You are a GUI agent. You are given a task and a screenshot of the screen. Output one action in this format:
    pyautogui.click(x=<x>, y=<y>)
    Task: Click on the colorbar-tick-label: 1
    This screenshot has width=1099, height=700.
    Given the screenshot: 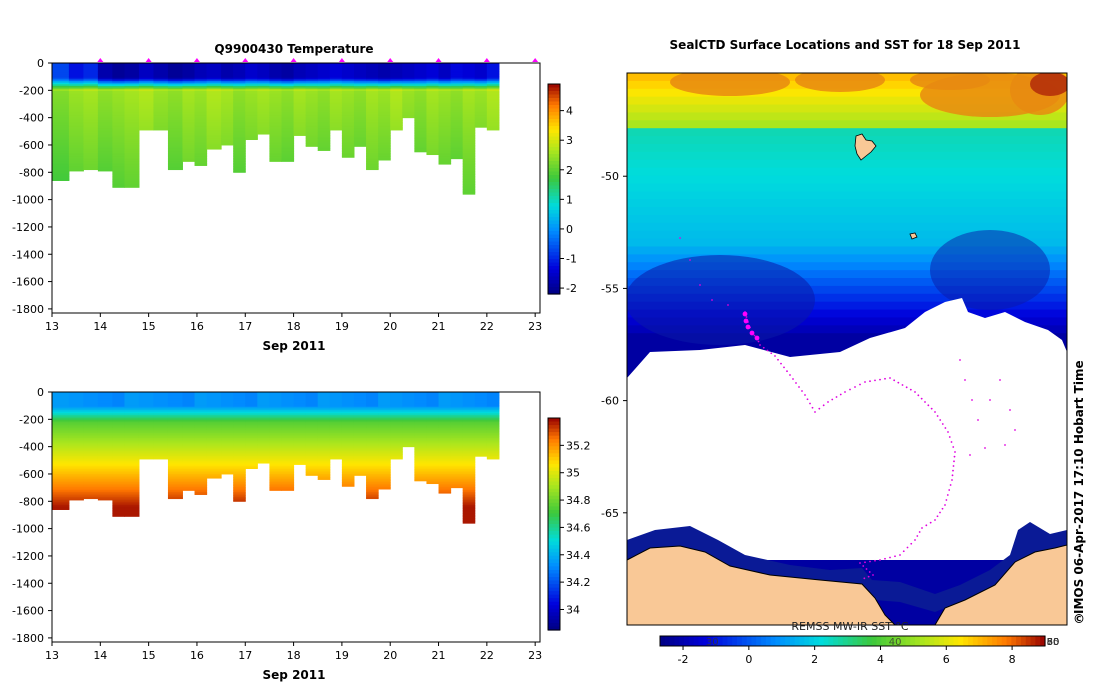 What is the action you would take?
    pyautogui.click(x=569, y=199)
    